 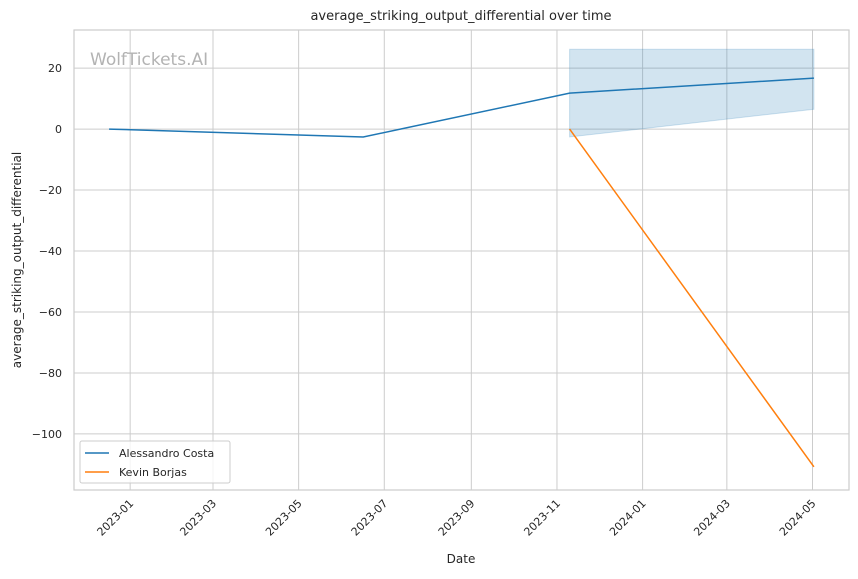 I want to click on y-axis-label: average_striking_output_differential, so click(x=17, y=260).